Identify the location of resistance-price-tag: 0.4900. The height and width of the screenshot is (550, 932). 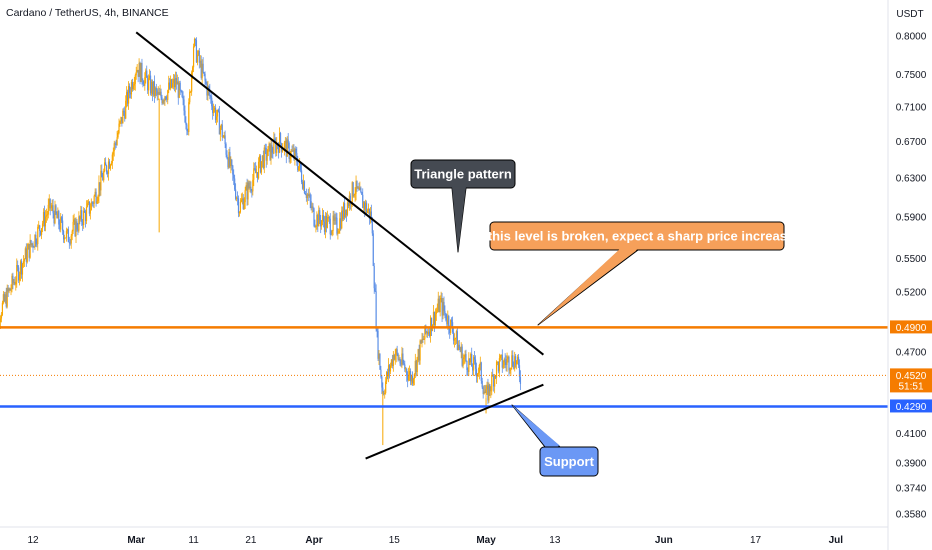
(911, 327).